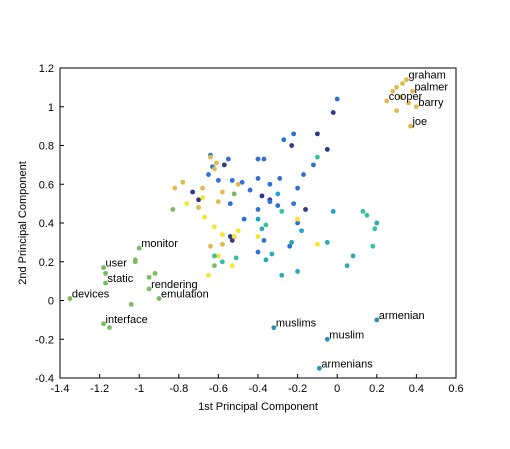  I want to click on point-label: muslims, so click(296, 324).